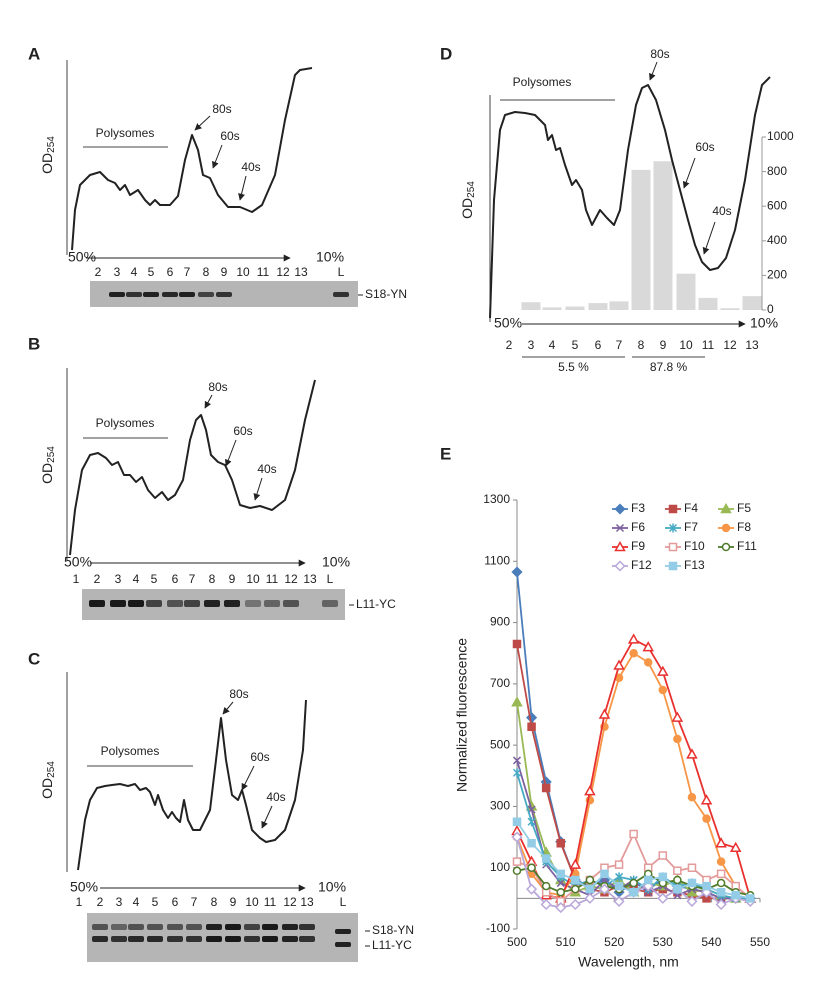 The height and width of the screenshot is (1002, 820). Describe the element at coordinates (206, 272) in the screenshot. I see `fraction-label: 8` at that location.